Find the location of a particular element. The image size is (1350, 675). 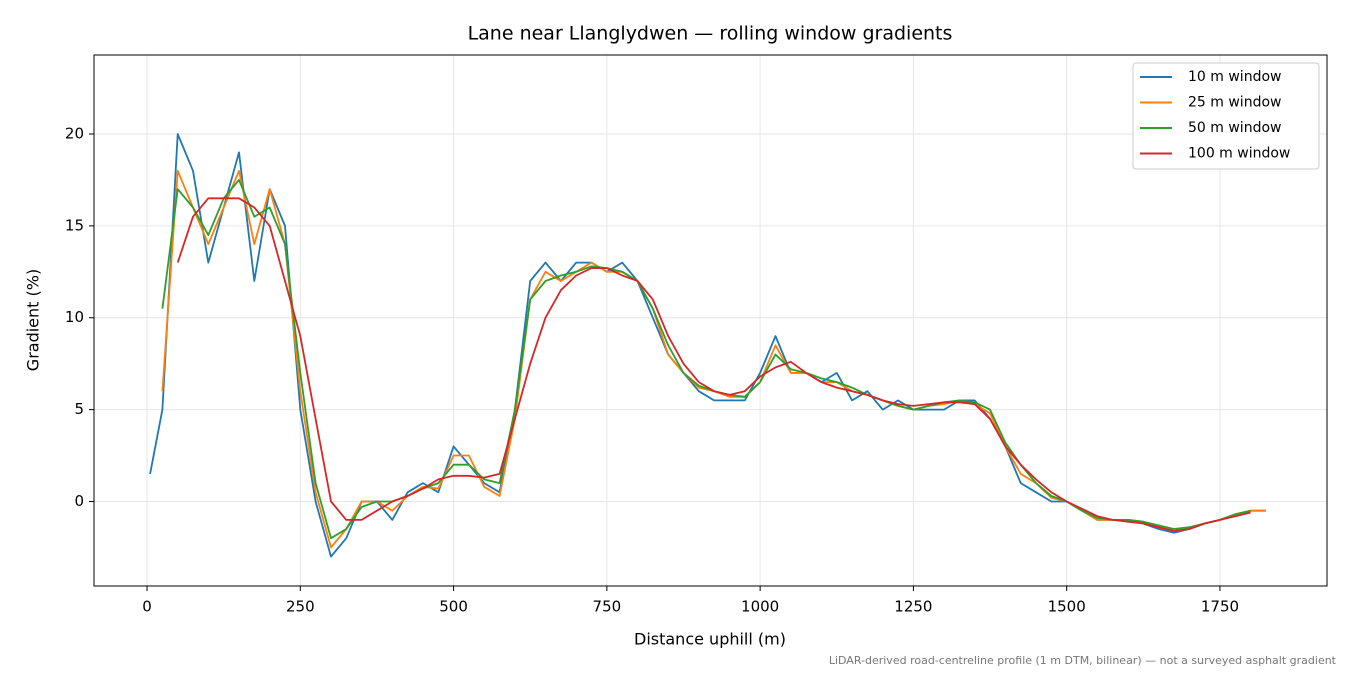

x-axis-label: Distance uphill (m) is located at coordinates (710, 639).